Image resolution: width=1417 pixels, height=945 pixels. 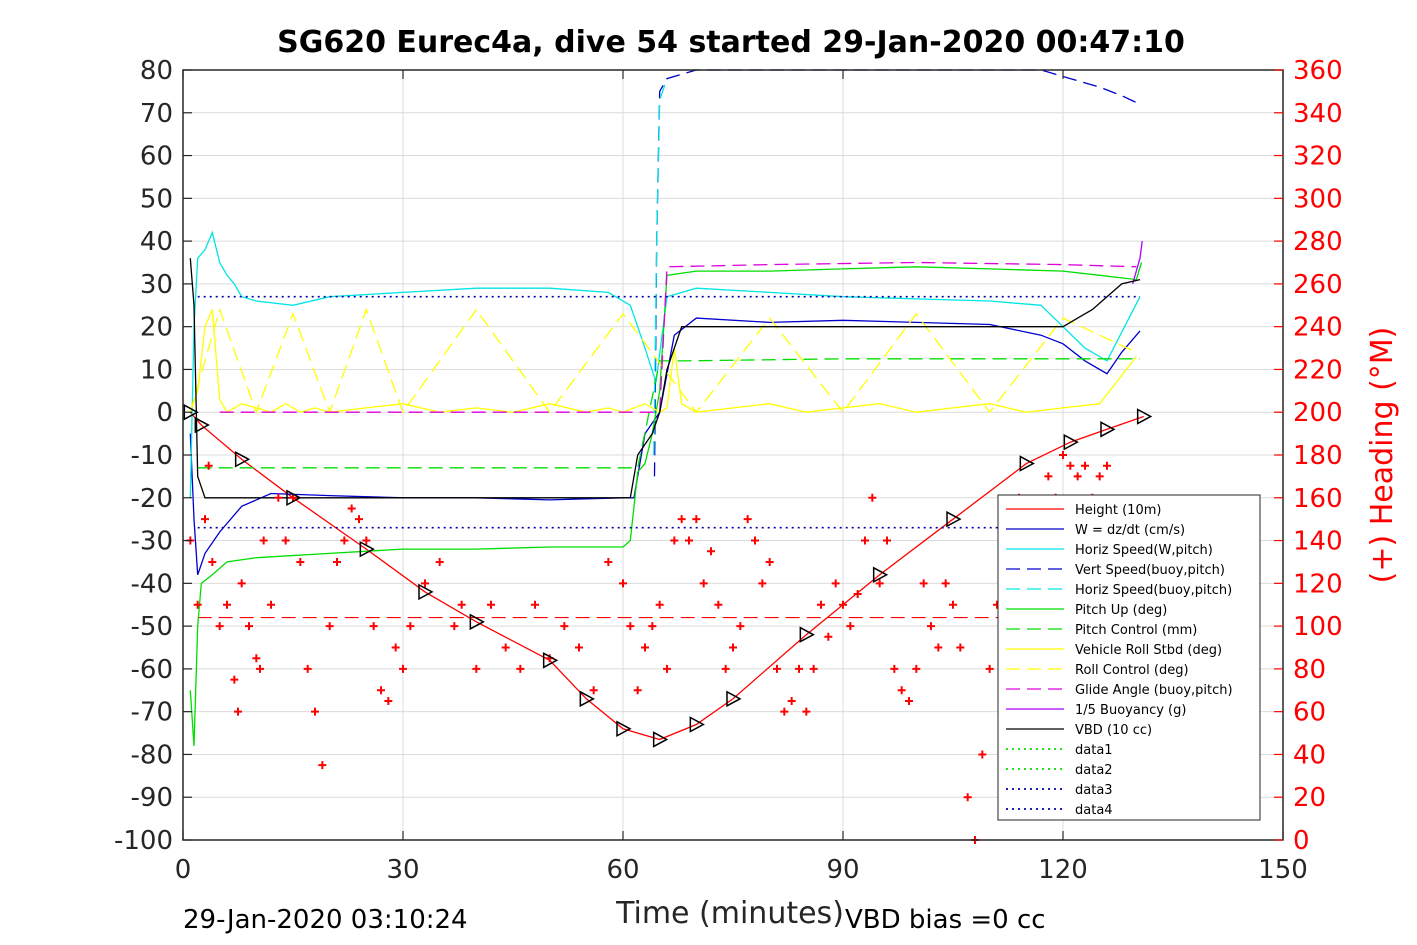 What do you see at coordinates (1094, 750) in the screenshot?
I see `legend-label: data1` at bounding box center [1094, 750].